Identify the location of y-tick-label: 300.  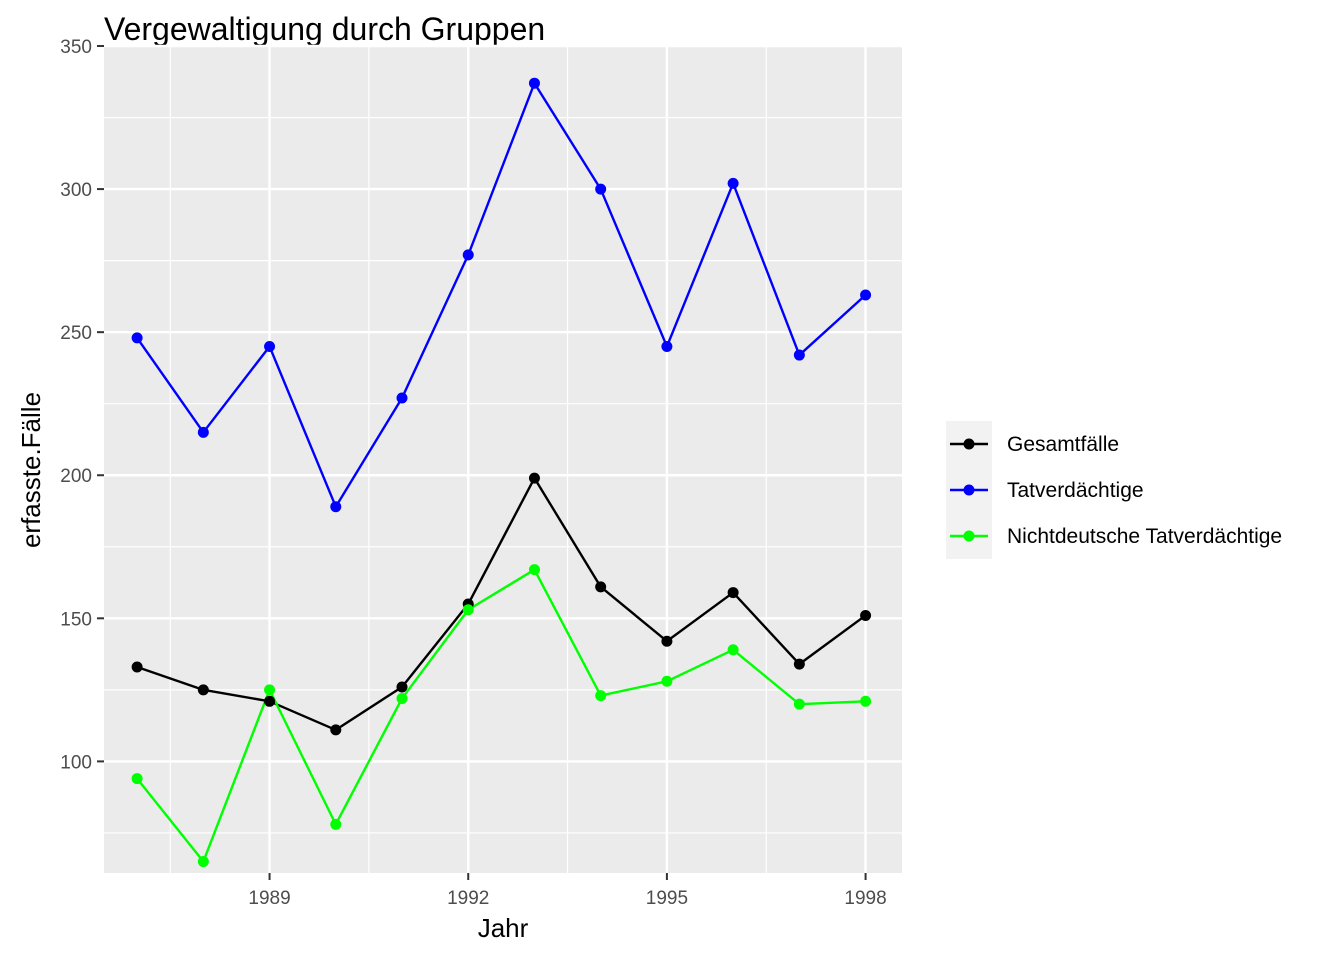
(76, 190).